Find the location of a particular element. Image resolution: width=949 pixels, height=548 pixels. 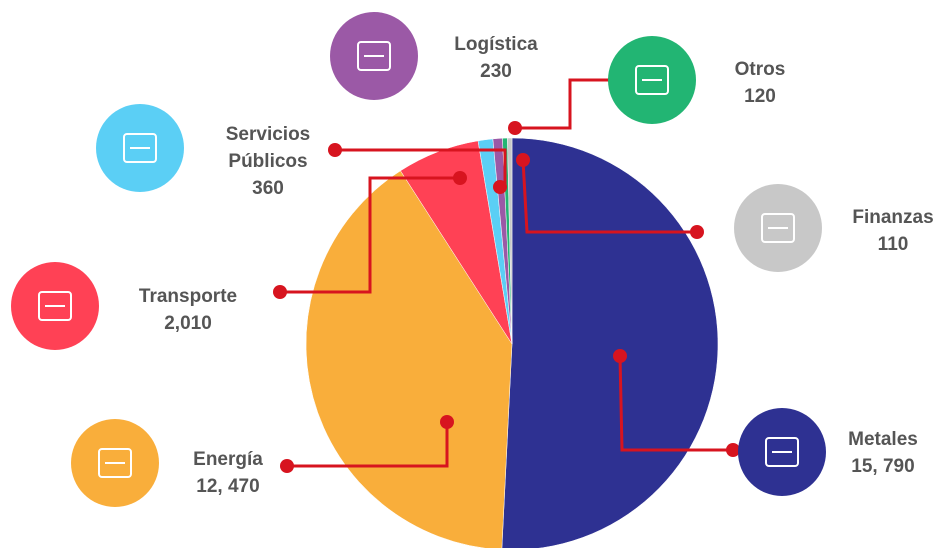

label: Logística 230 is located at coordinates (496, 58).